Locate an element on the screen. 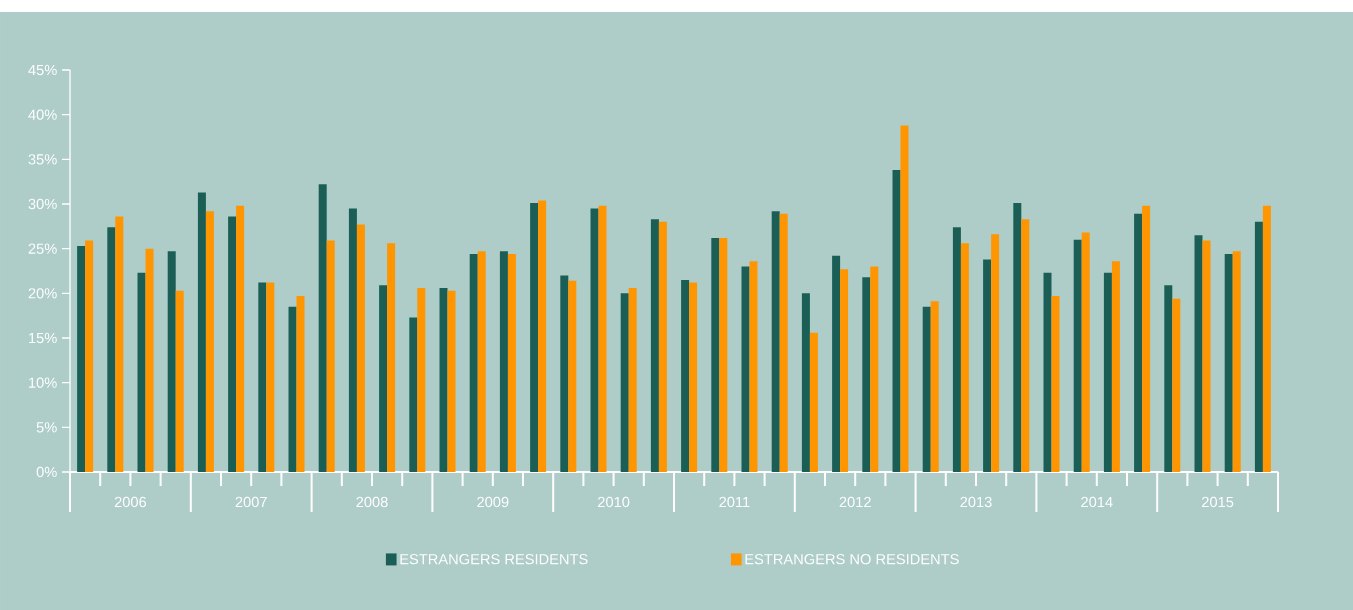 The height and width of the screenshot is (610, 1353). y-tick-label: 30% is located at coordinates (42, 204).